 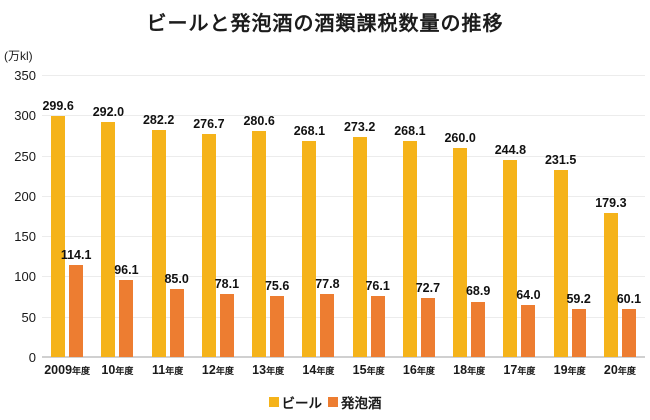 I want to click on x-axis-year-text: 19, so click(x=560, y=370).